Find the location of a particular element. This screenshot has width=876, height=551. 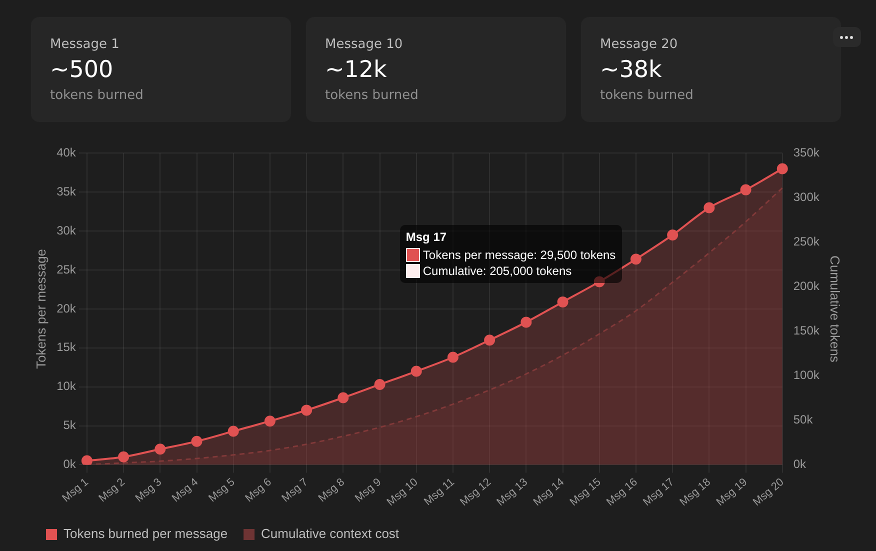

x-tick-label: Msg 1 is located at coordinates (75, 490).